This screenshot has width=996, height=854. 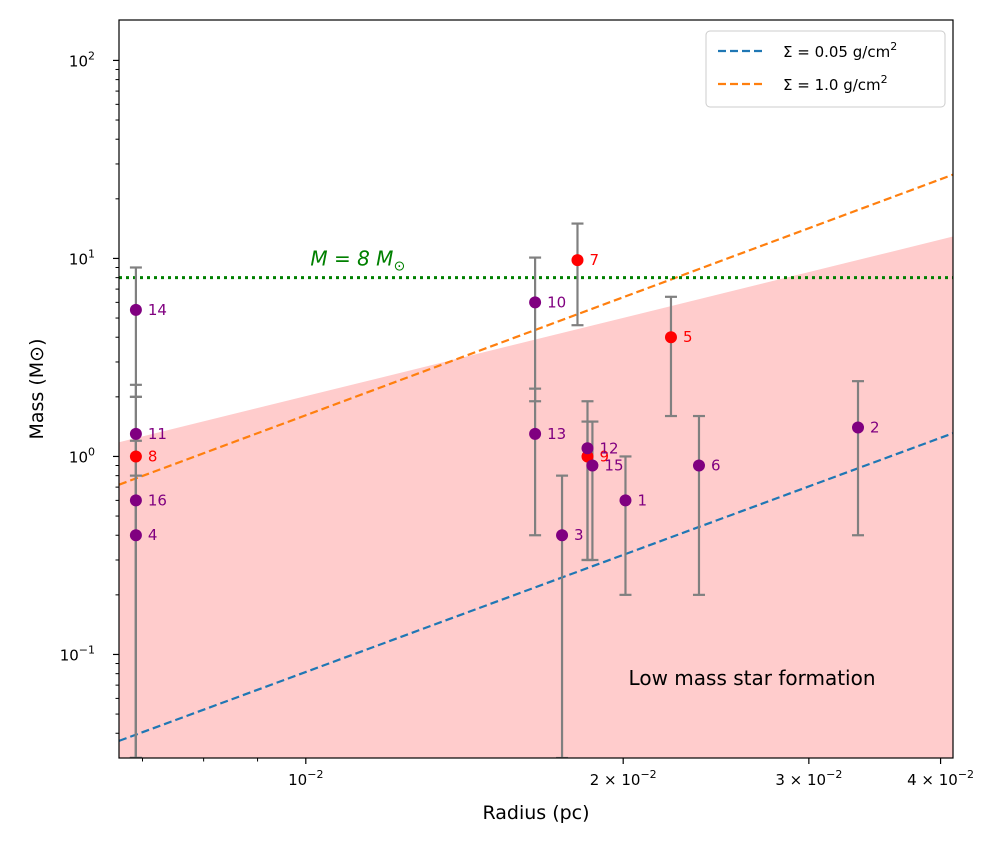 I want to click on threshold-label-subscript: ⊙, so click(x=399, y=267).